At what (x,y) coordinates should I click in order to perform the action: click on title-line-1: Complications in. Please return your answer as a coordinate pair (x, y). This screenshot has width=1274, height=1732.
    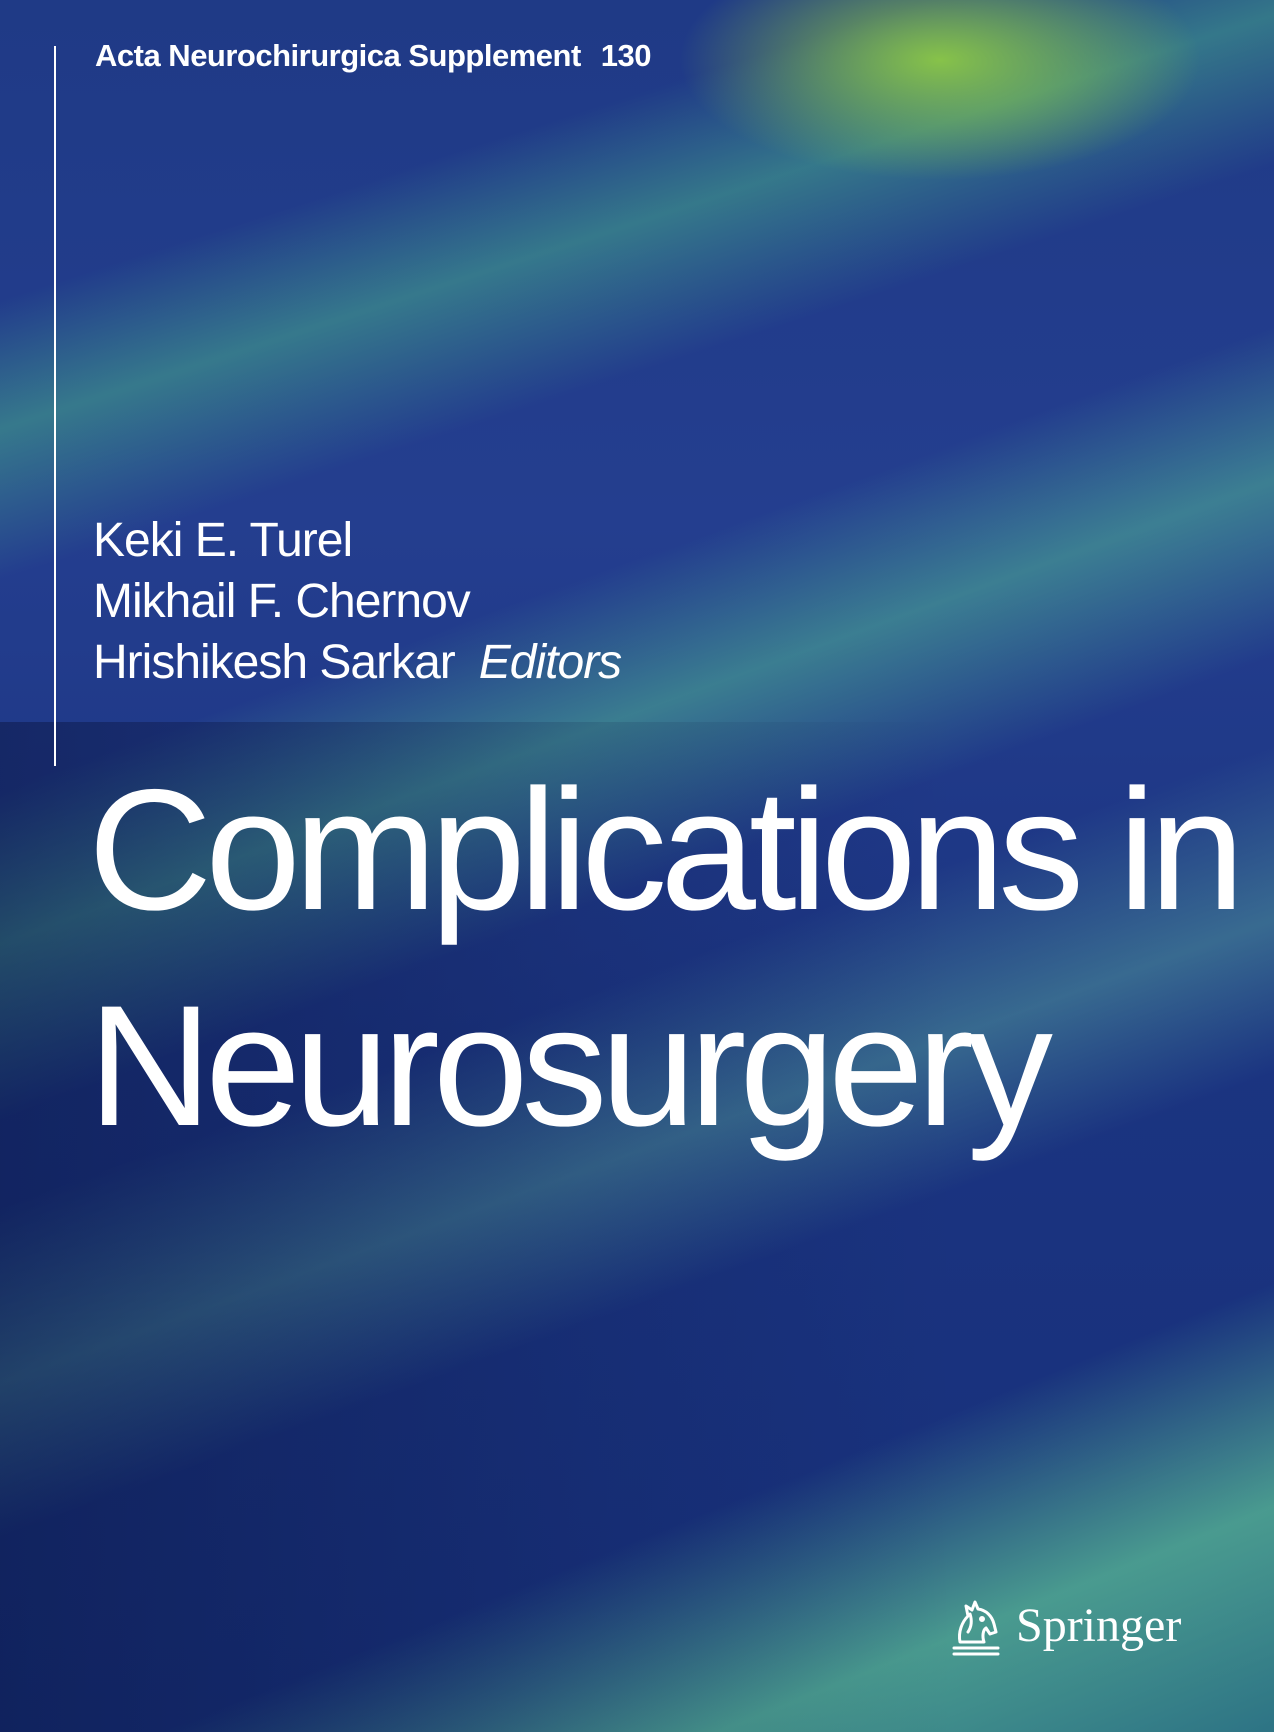
    Looking at the image, I should click on (666, 850).